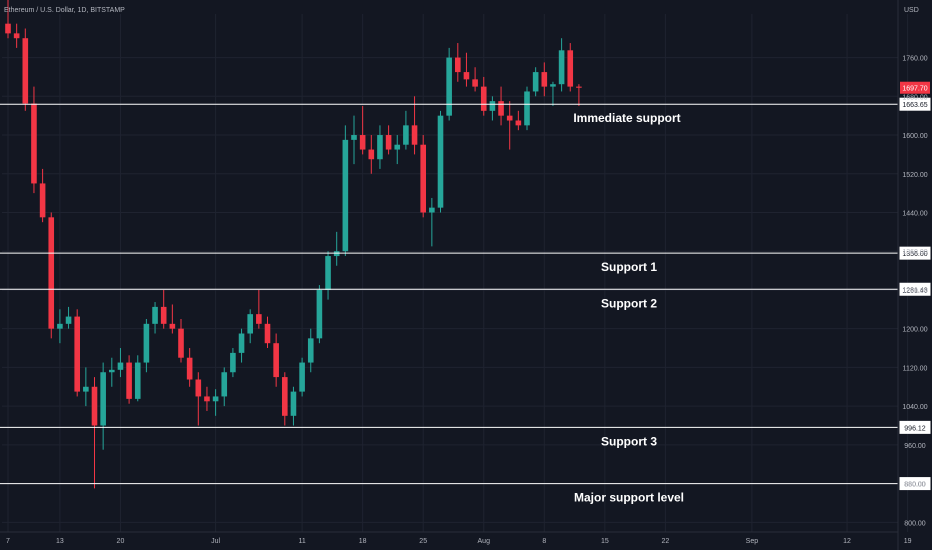  What do you see at coordinates (914, 407) in the screenshot?
I see `y-tick-label: 1040.00` at bounding box center [914, 407].